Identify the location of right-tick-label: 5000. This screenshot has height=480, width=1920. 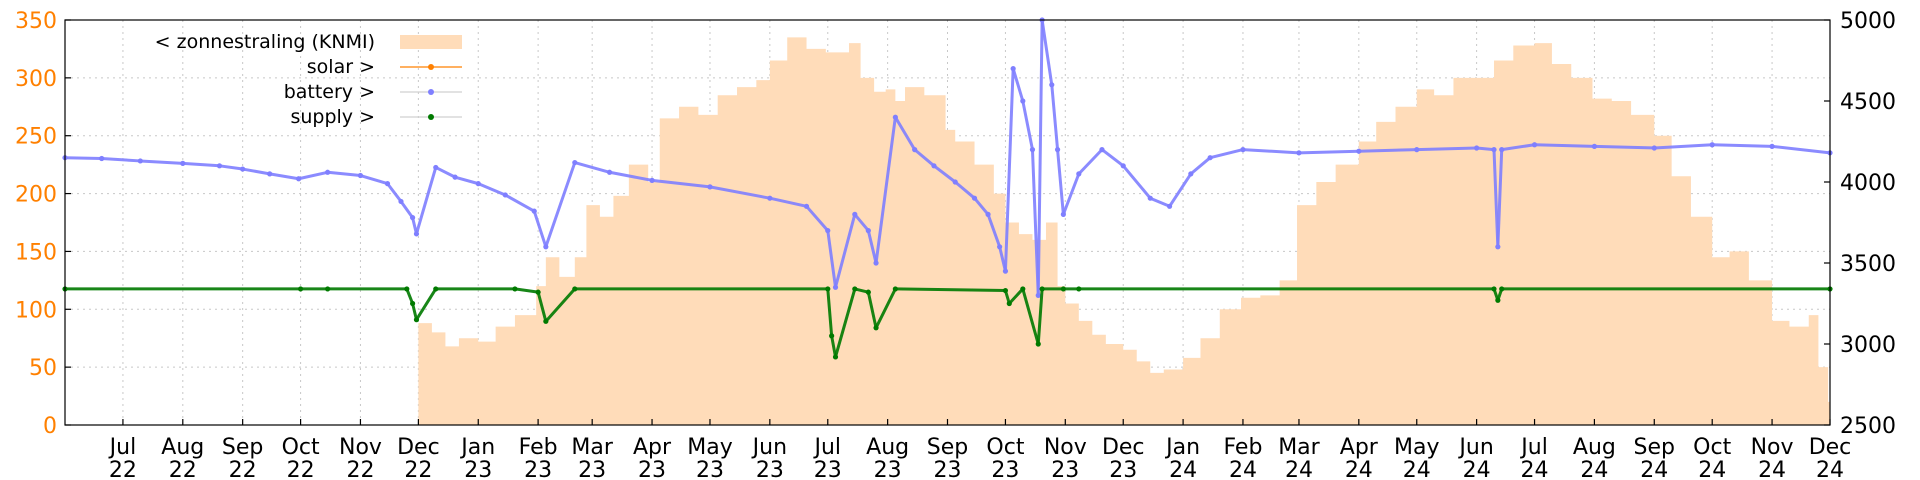
(1868, 21).